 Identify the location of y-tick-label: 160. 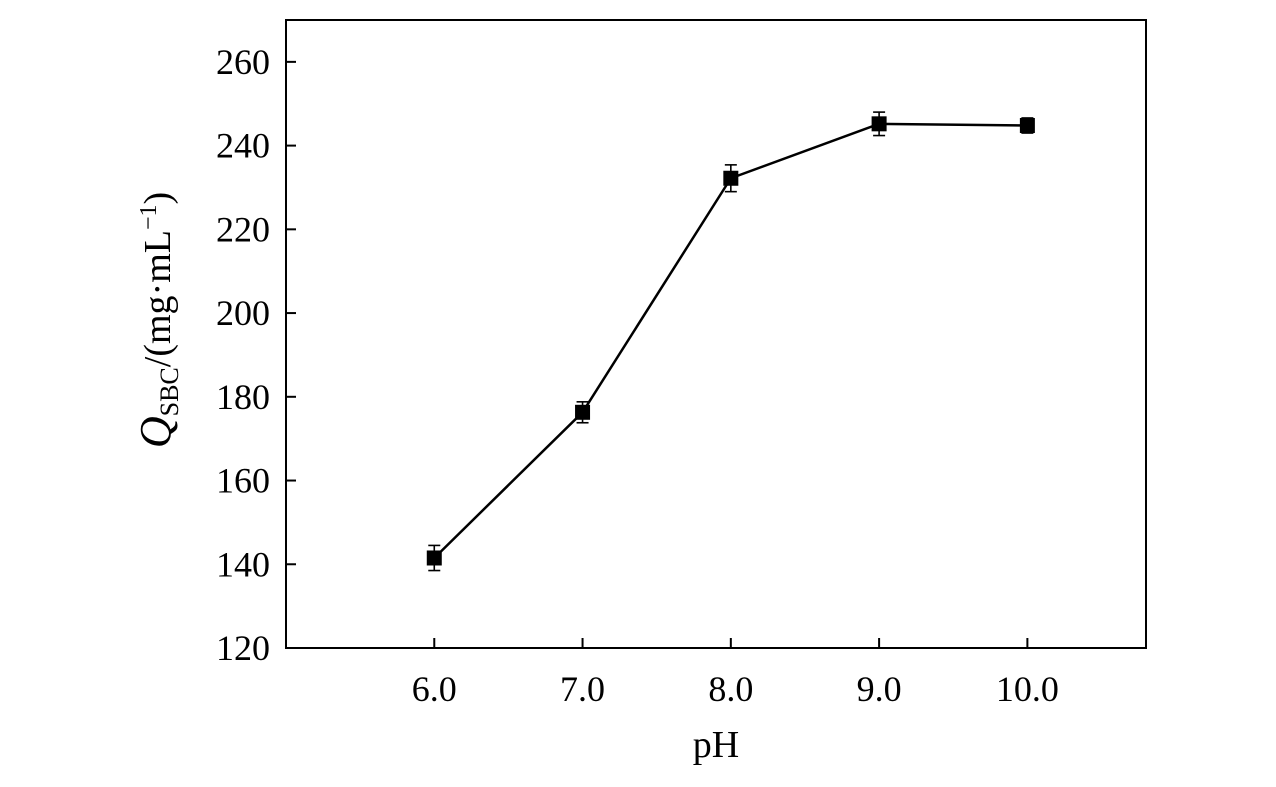
(243, 481).